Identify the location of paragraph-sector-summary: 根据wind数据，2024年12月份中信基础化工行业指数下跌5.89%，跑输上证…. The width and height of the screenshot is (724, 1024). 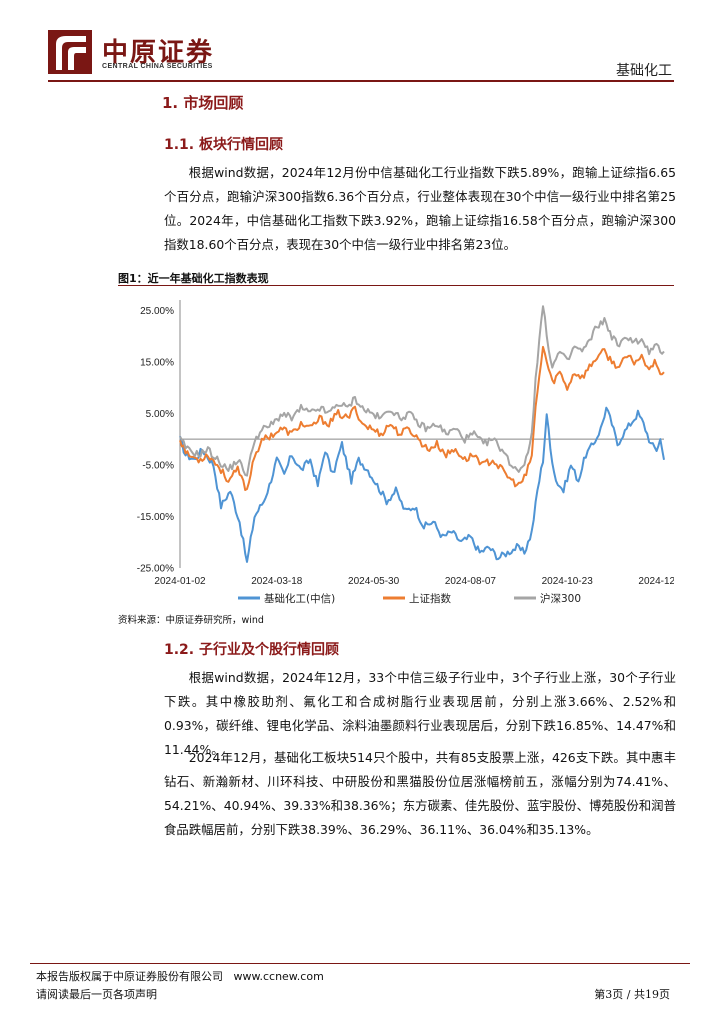
(420, 208).